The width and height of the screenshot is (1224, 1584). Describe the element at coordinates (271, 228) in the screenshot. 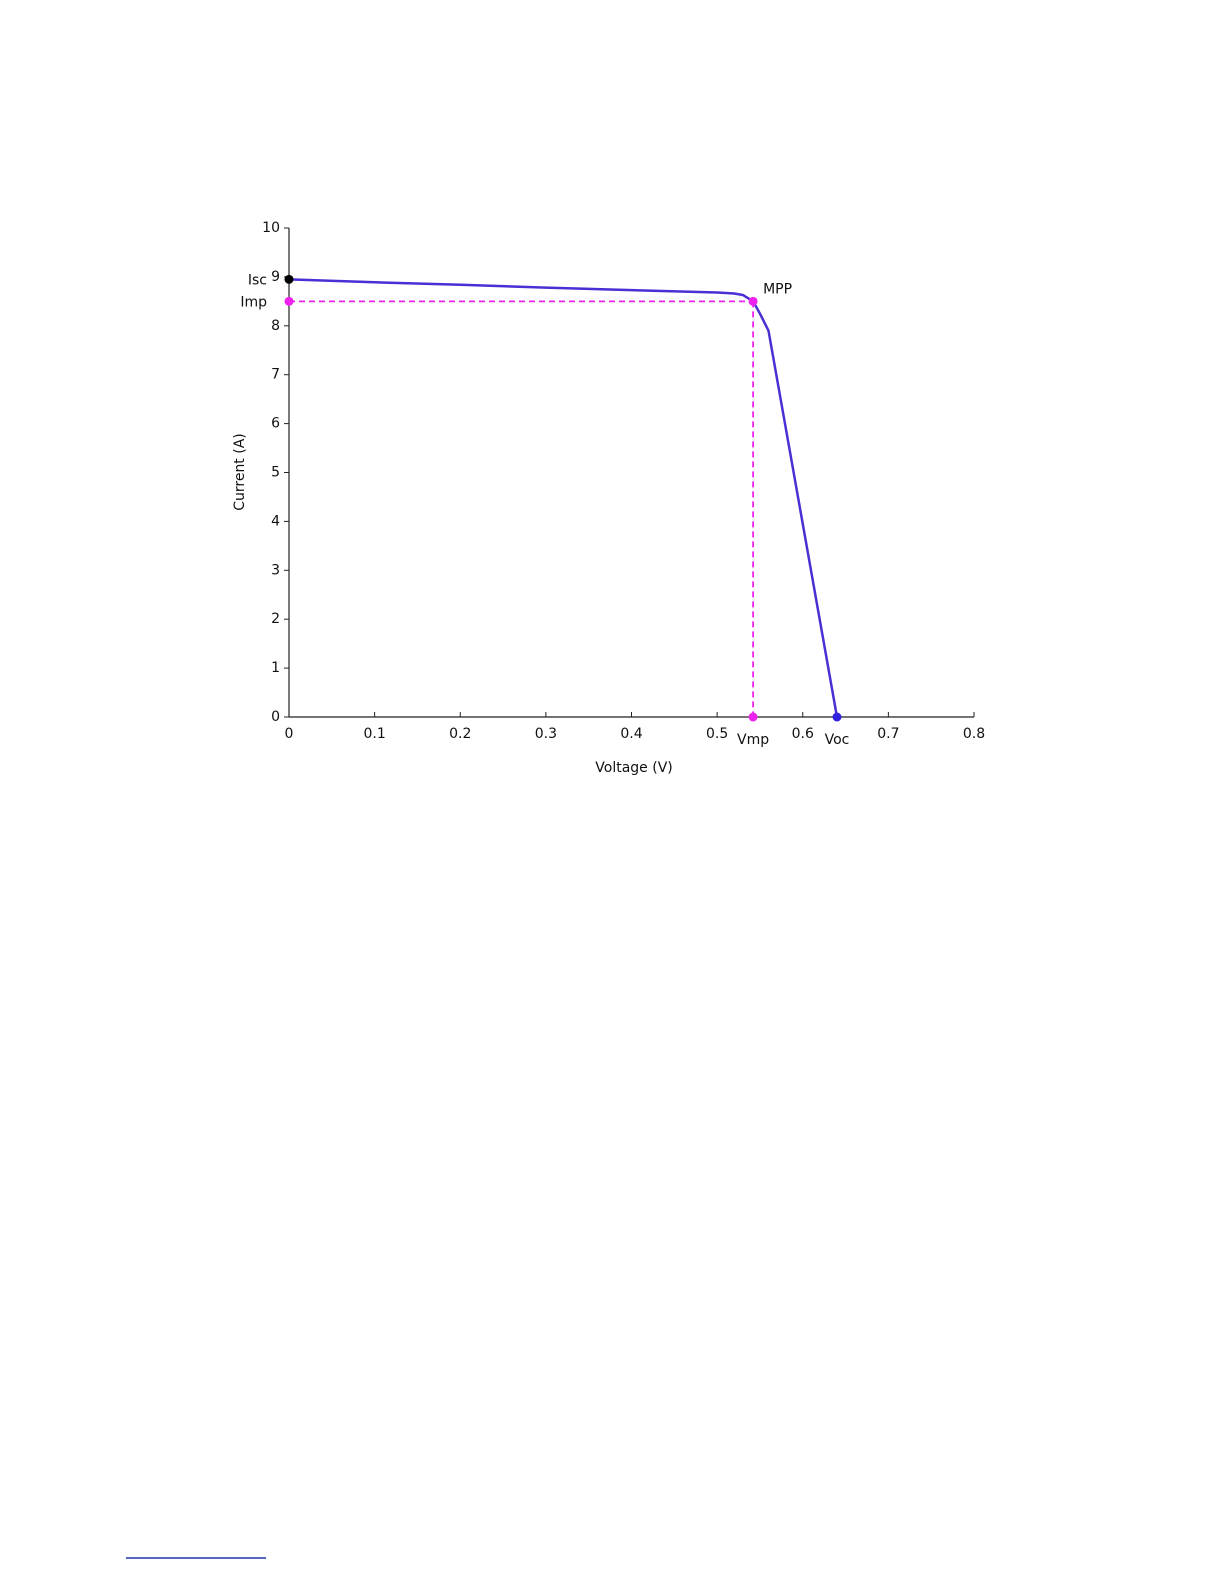

I see `y-tick-label: 10` at that location.